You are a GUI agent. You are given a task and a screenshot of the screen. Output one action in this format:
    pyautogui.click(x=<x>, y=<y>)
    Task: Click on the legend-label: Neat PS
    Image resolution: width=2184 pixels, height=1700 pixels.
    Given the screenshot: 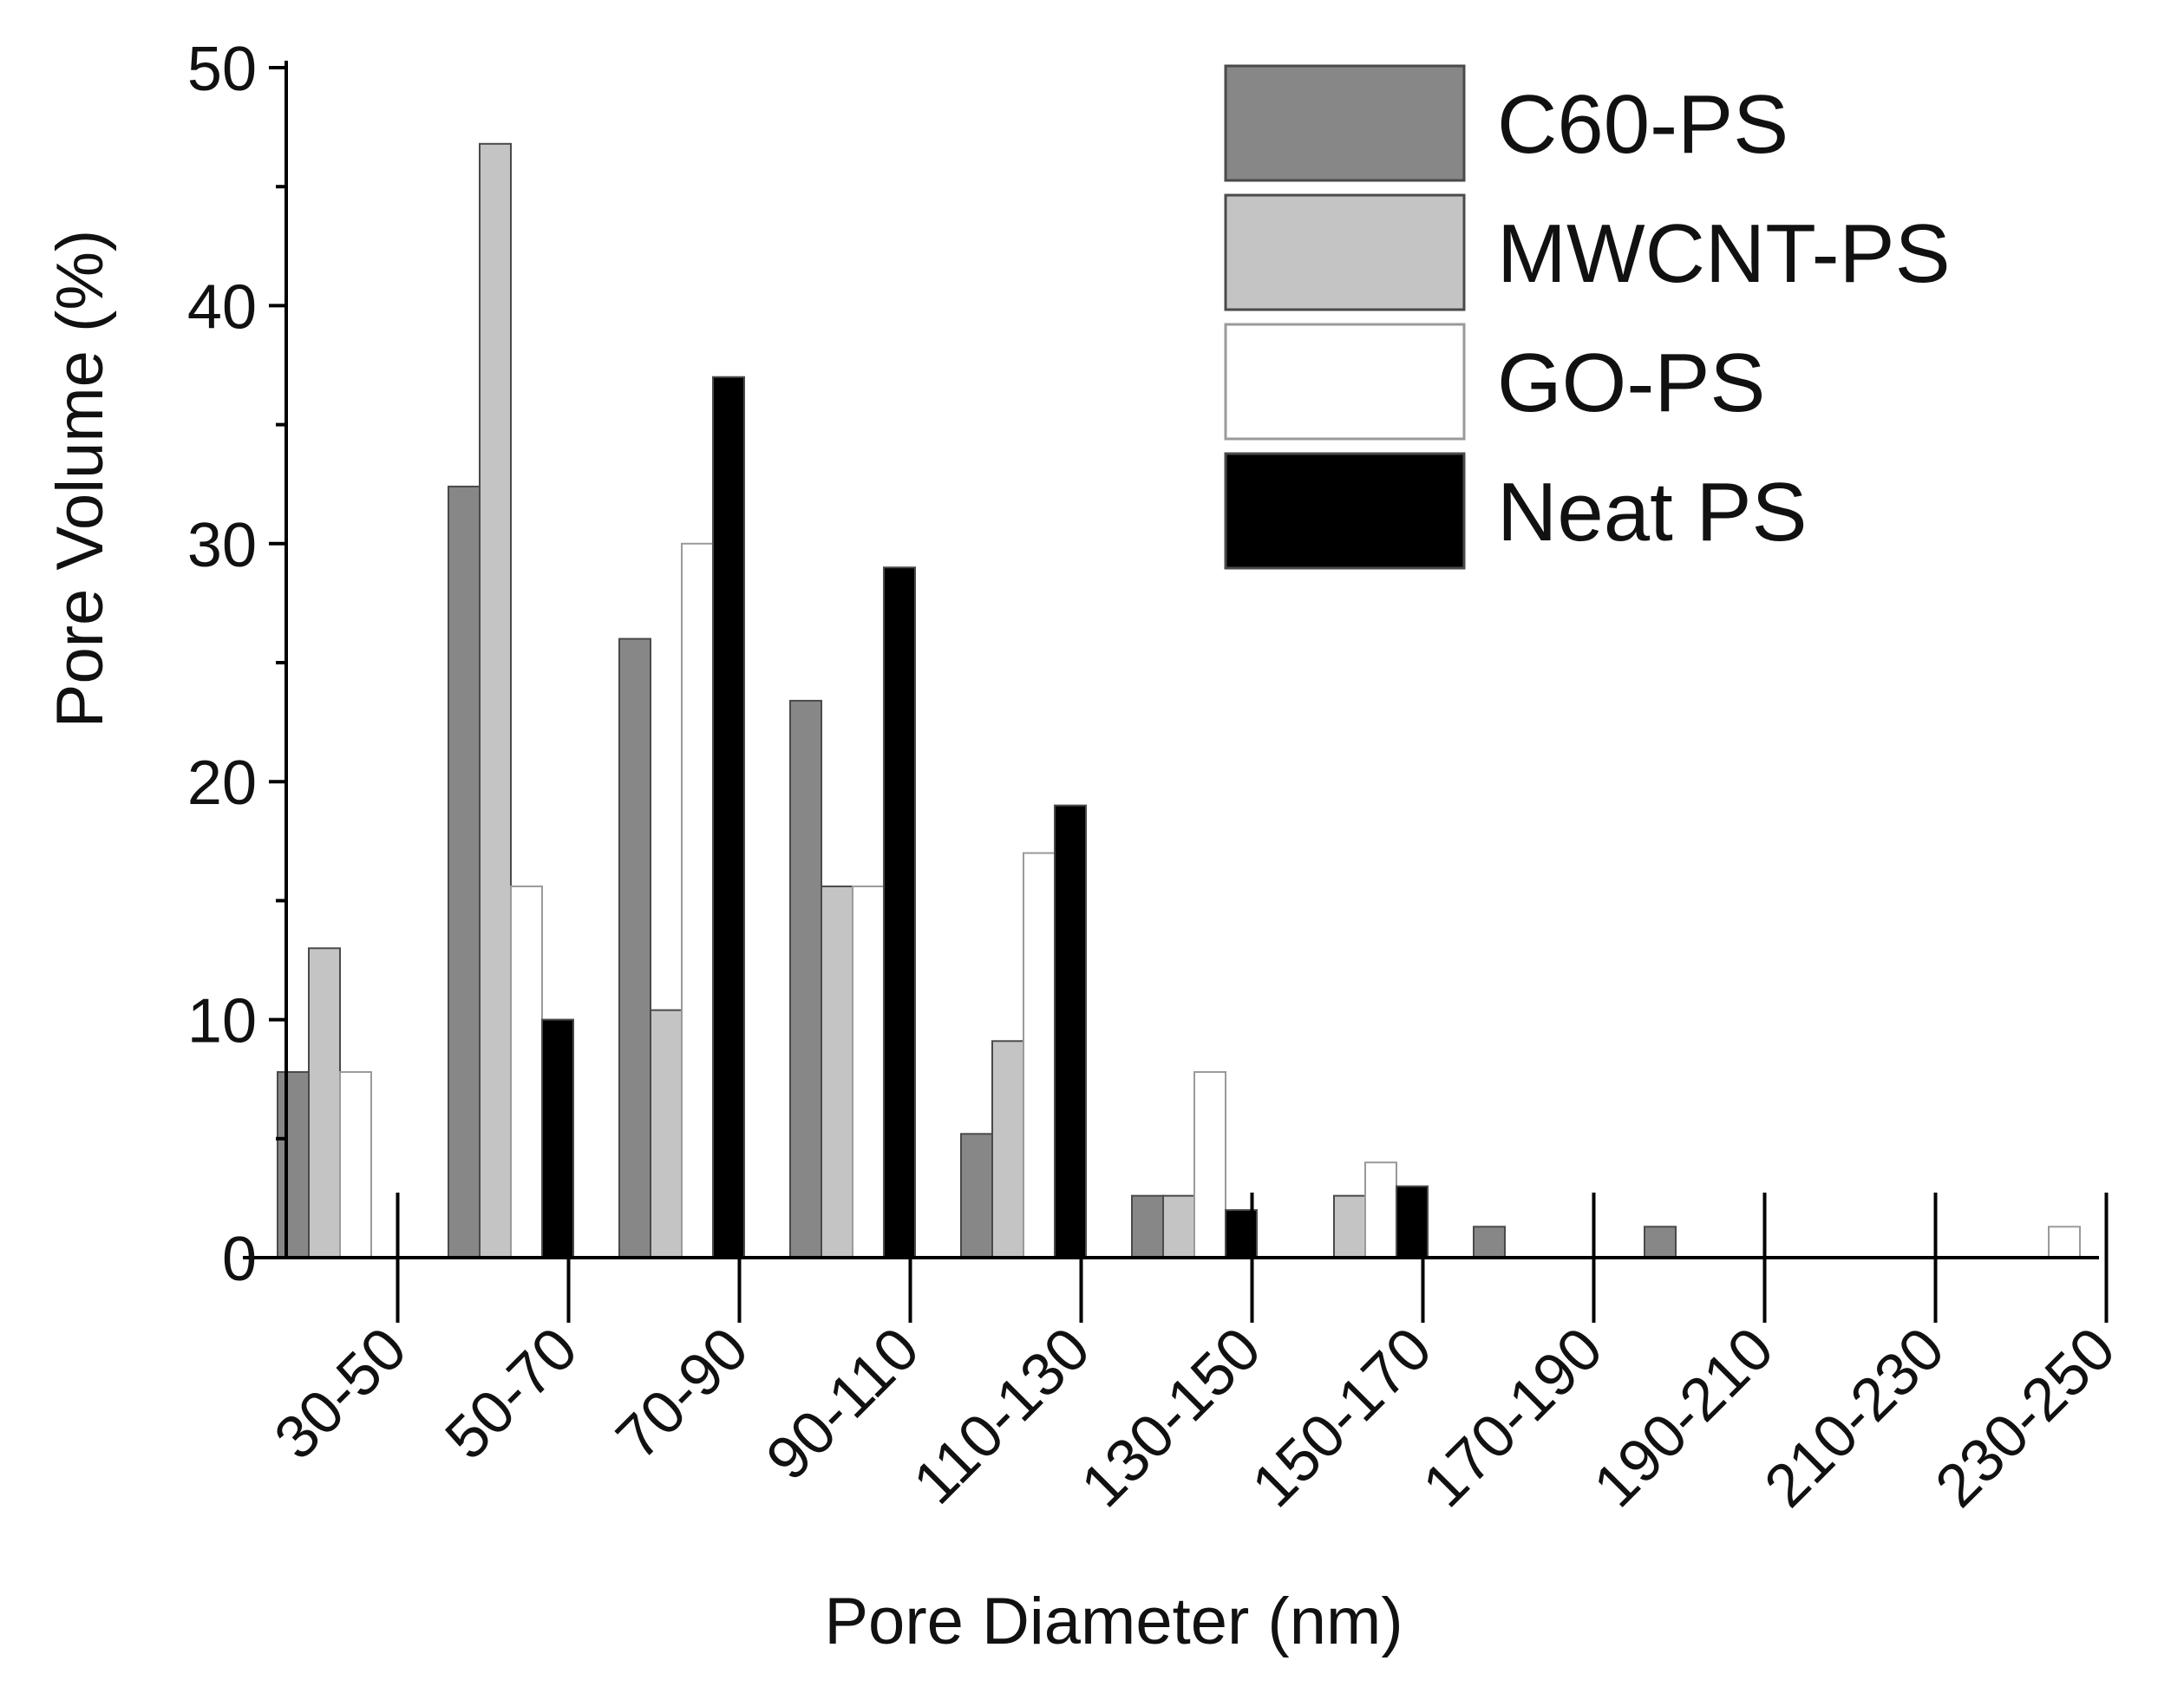 What is the action you would take?
    pyautogui.click(x=1652, y=512)
    